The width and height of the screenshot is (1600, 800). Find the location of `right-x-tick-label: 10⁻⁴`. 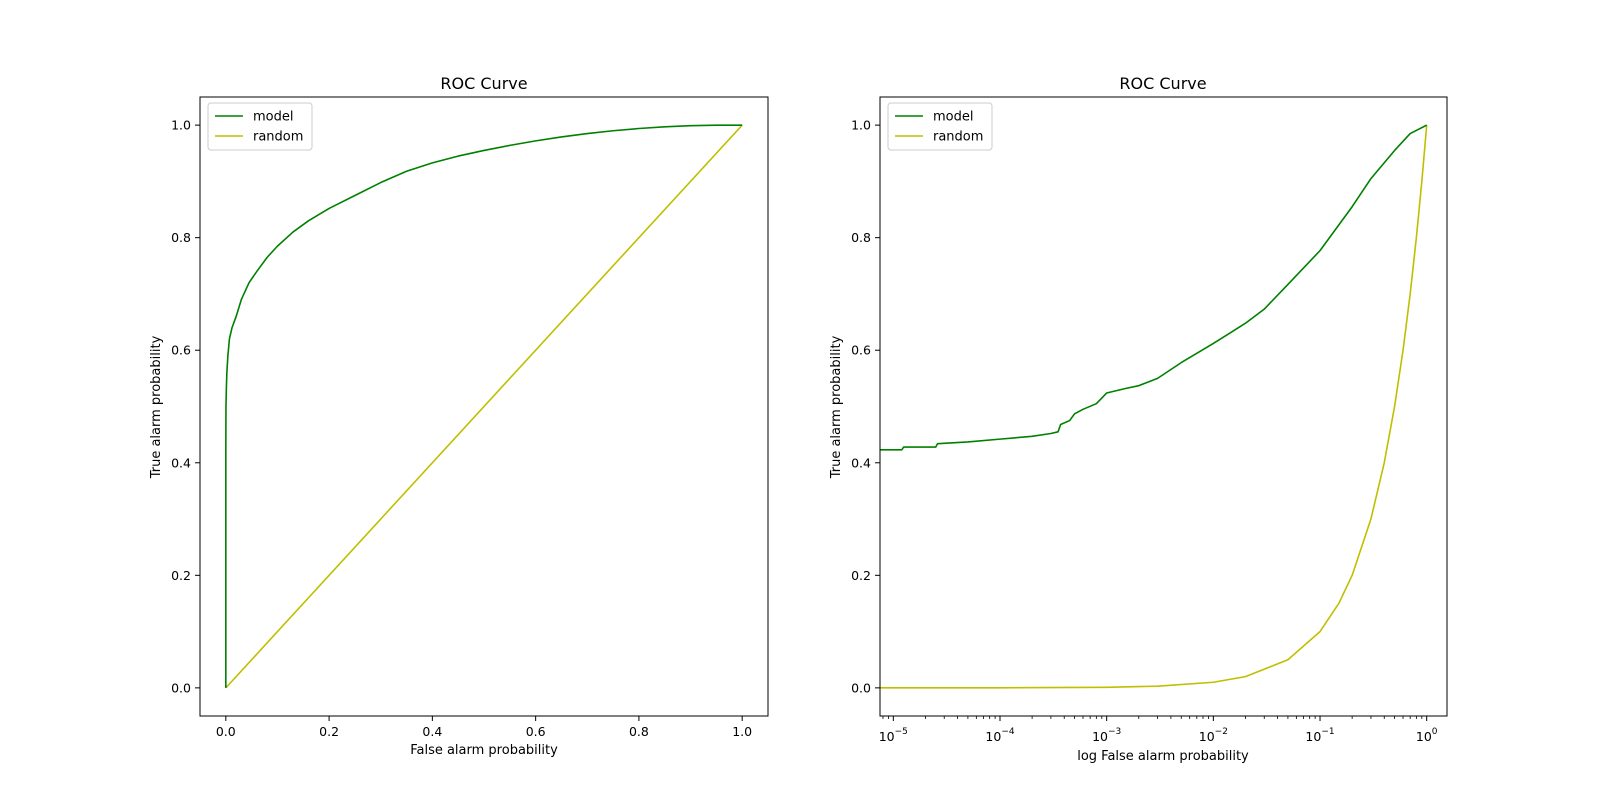

right-x-tick-label: 10⁻⁴ is located at coordinates (999, 735).